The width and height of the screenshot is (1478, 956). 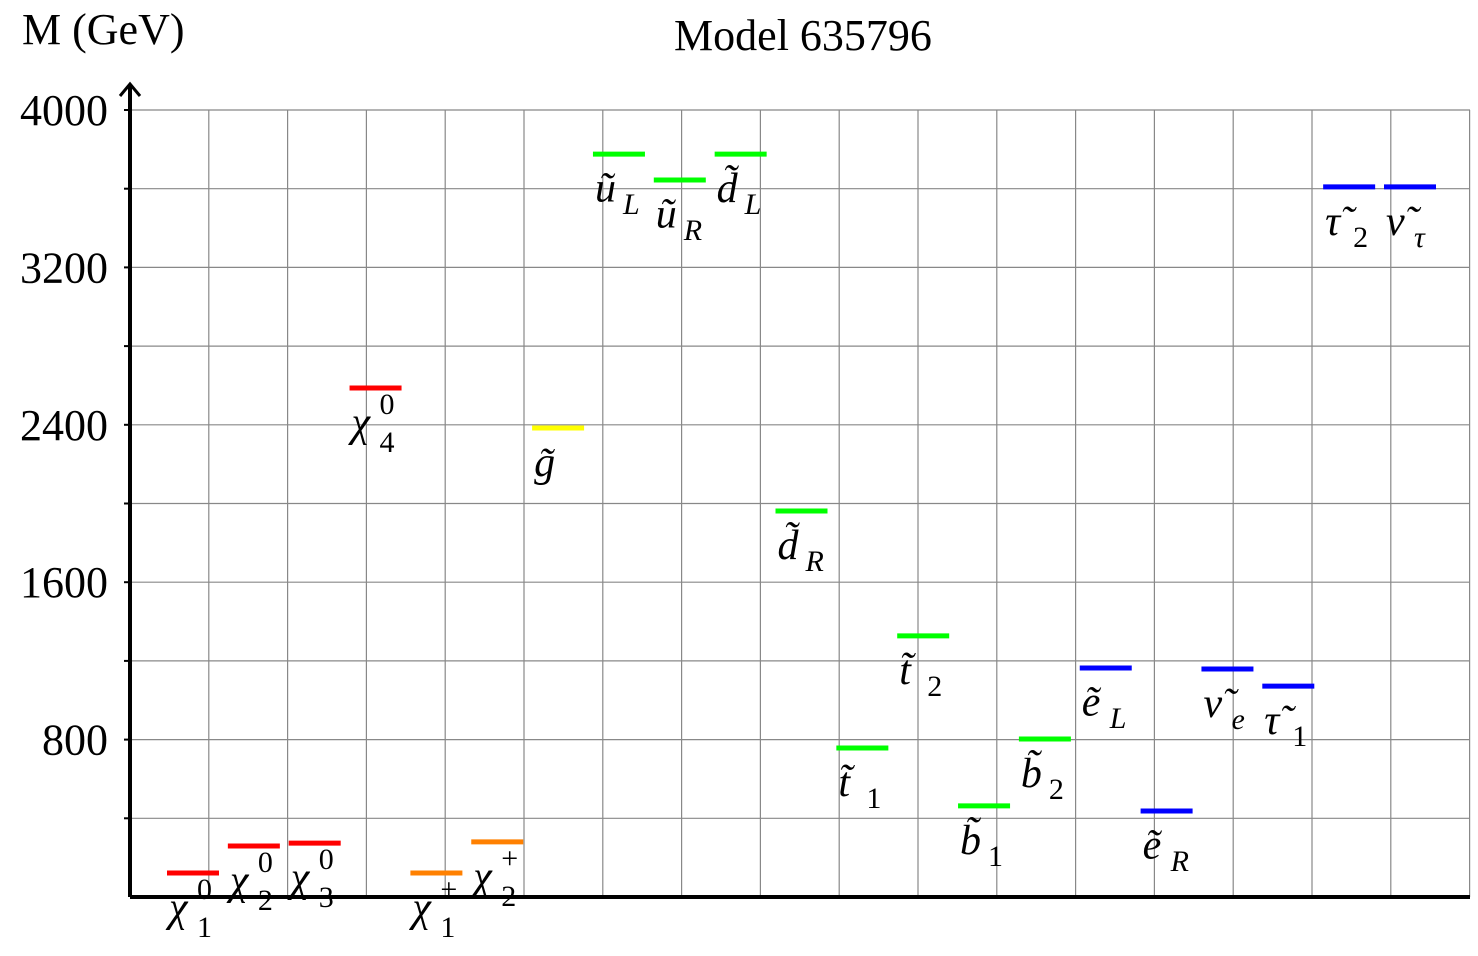 I want to click on level-label: τ̃ 1, so click(x=1285, y=725).